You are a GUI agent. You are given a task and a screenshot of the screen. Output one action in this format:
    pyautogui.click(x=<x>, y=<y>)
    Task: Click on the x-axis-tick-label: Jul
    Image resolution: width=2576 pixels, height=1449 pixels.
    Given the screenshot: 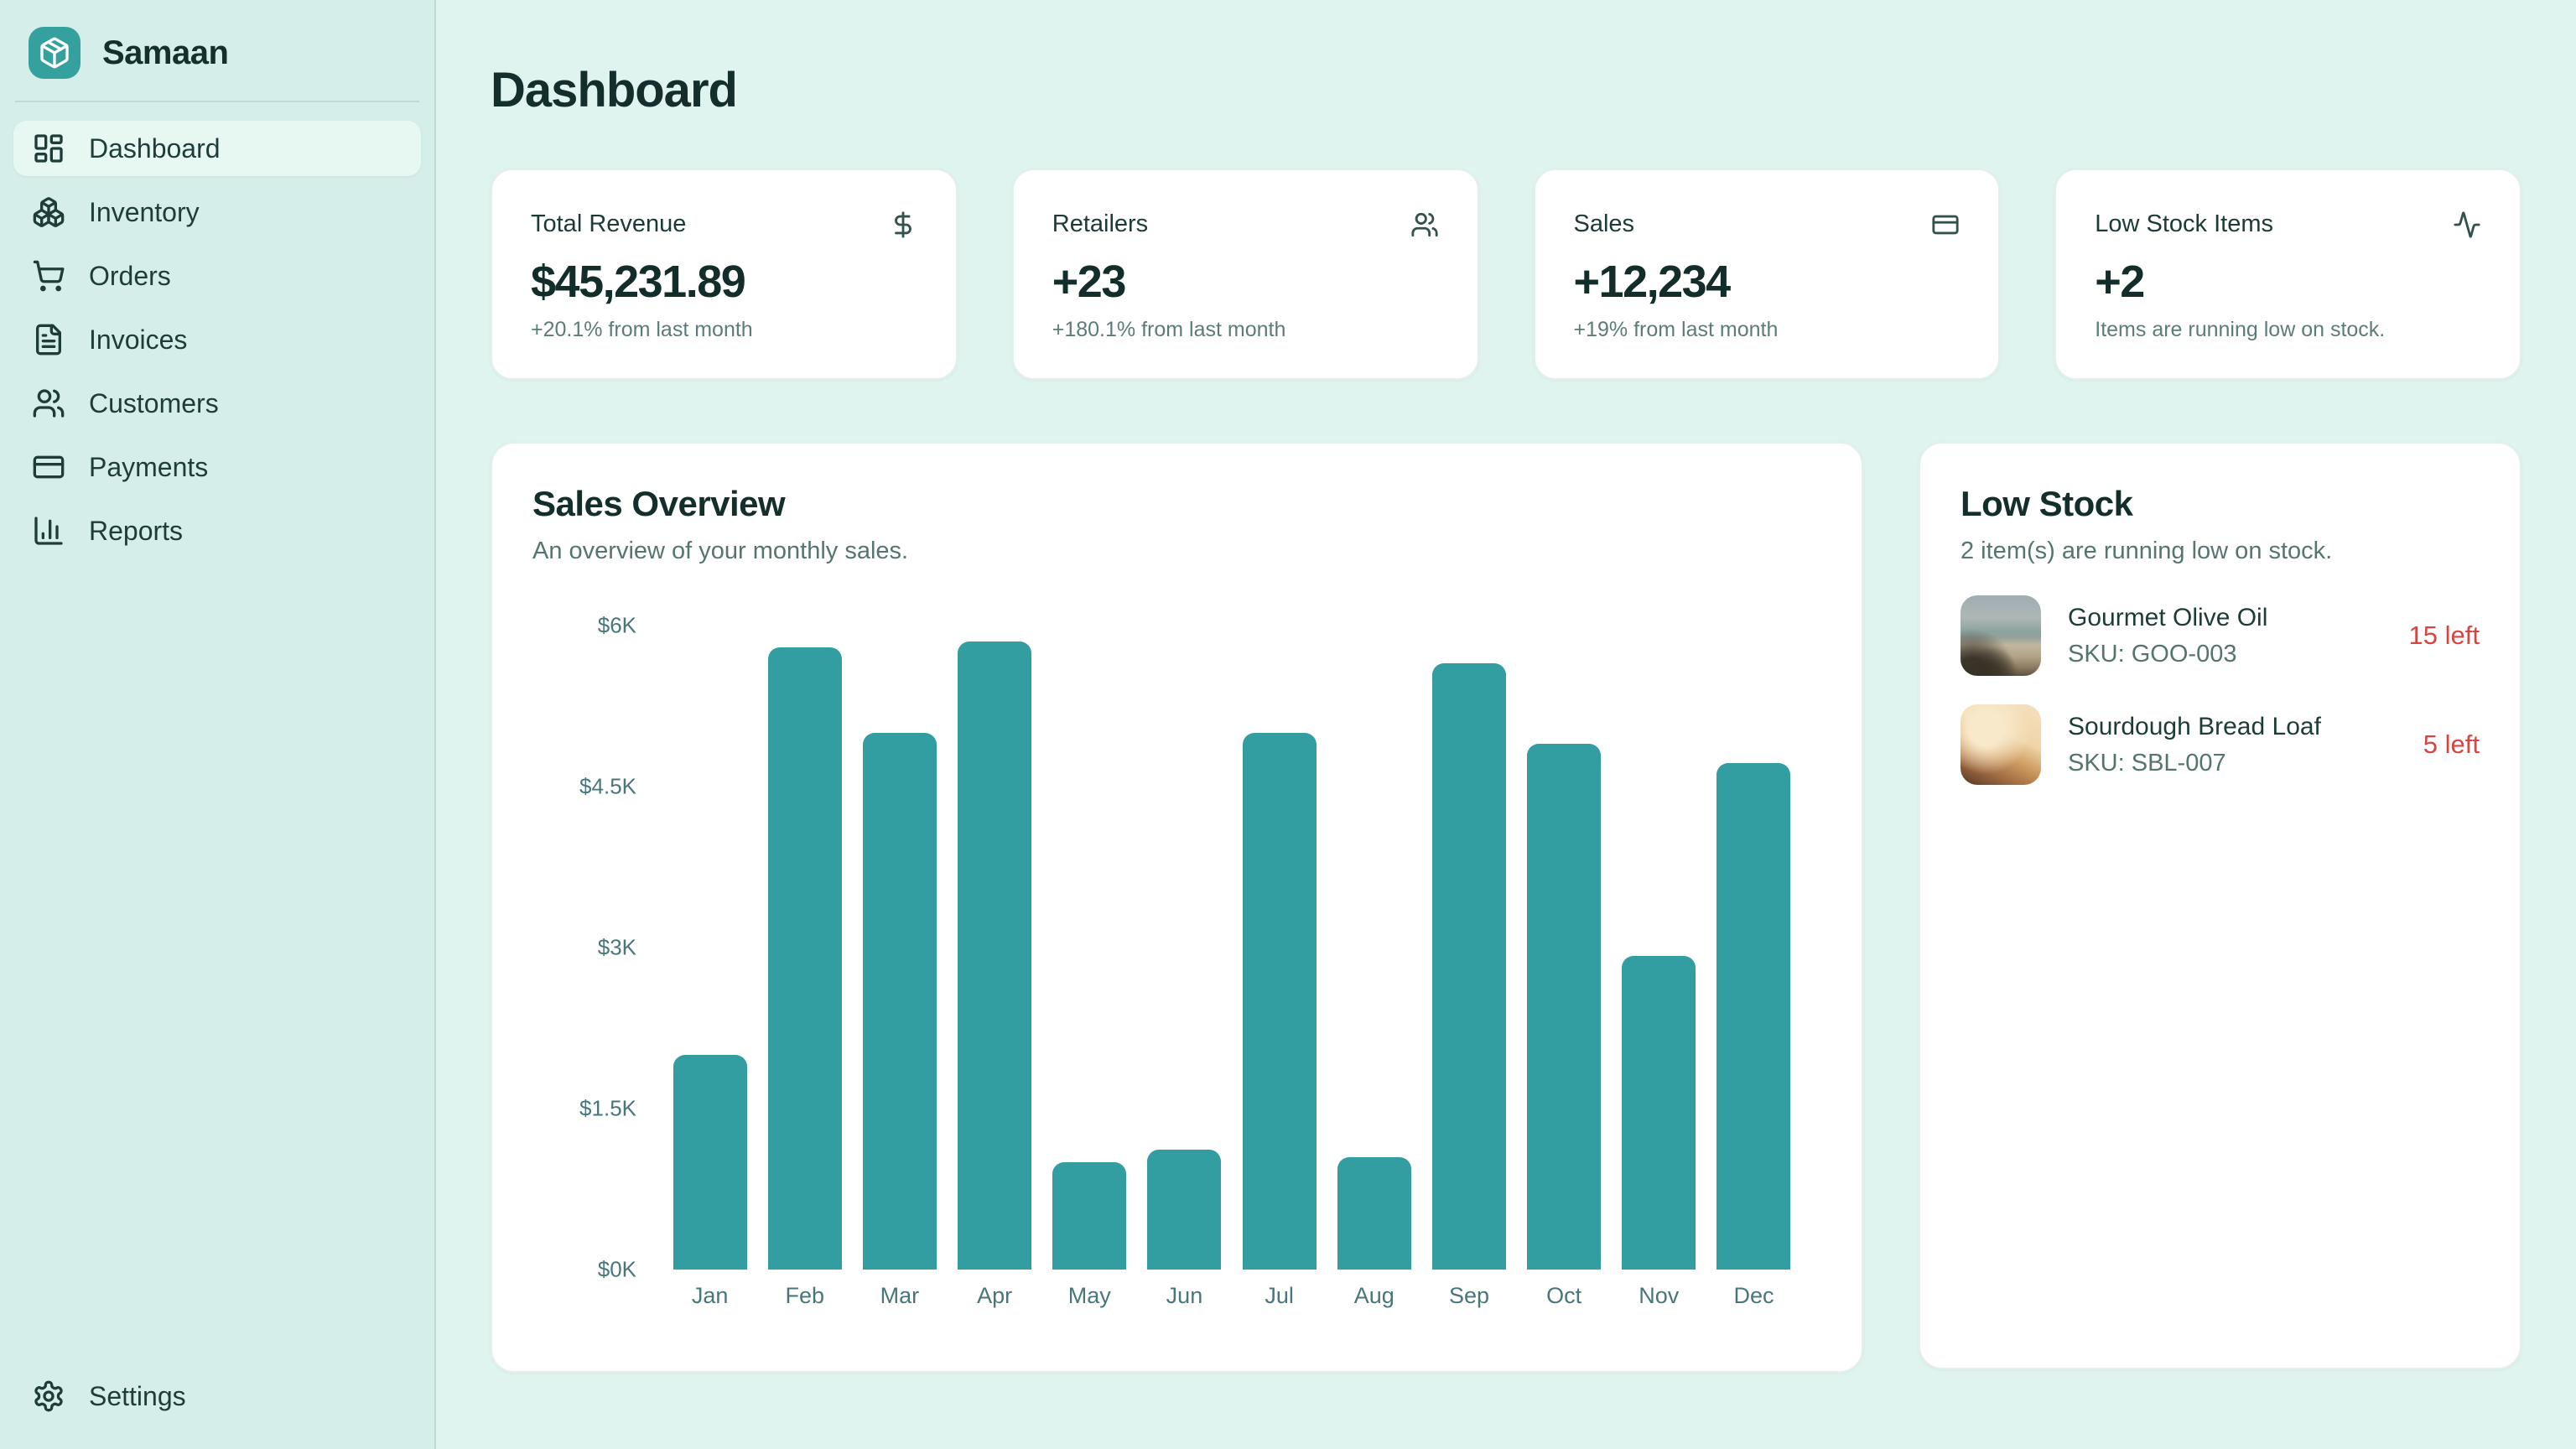 What is the action you would take?
    pyautogui.click(x=1279, y=1295)
    